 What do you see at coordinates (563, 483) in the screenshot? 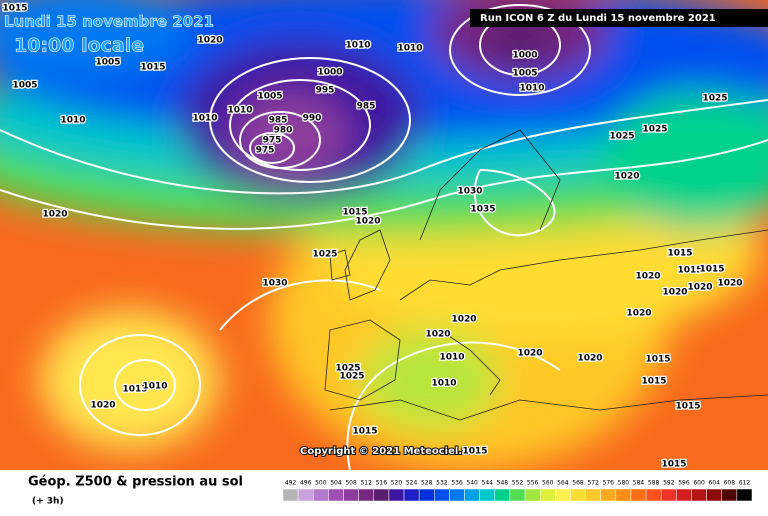
I see `scale-label: 564` at bounding box center [563, 483].